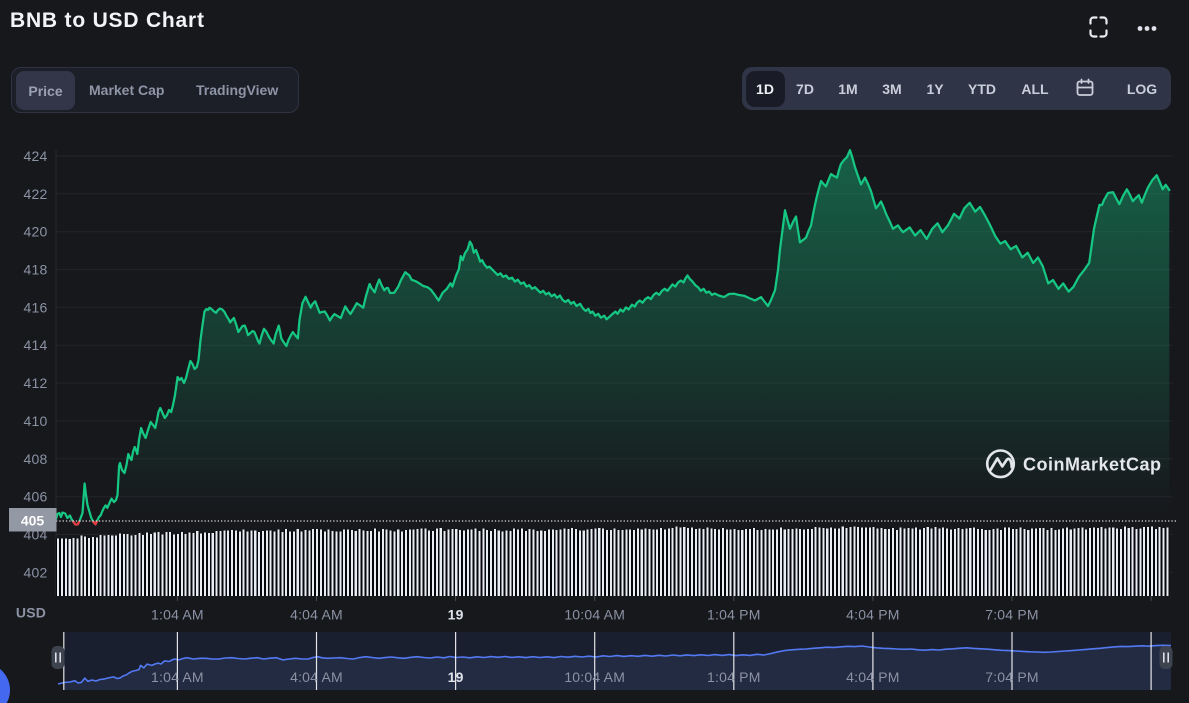  What do you see at coordinates (31, 613) in the screenshot?
I see `svg-text: USD` at bounding box center [31, 613].